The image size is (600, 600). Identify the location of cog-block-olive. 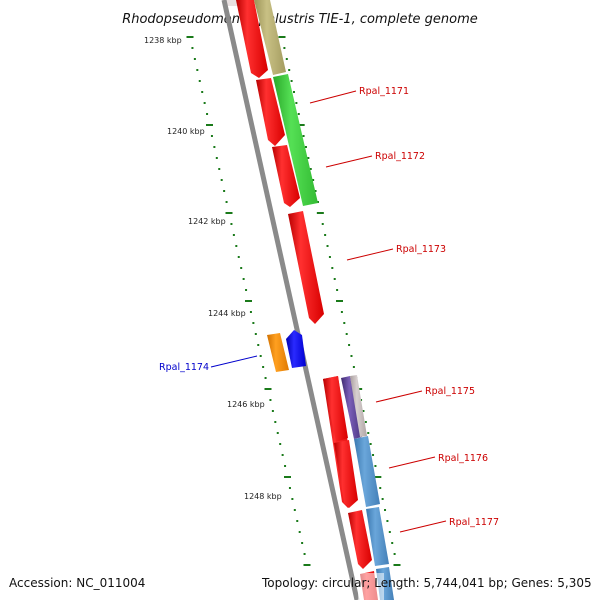
(270, 37).